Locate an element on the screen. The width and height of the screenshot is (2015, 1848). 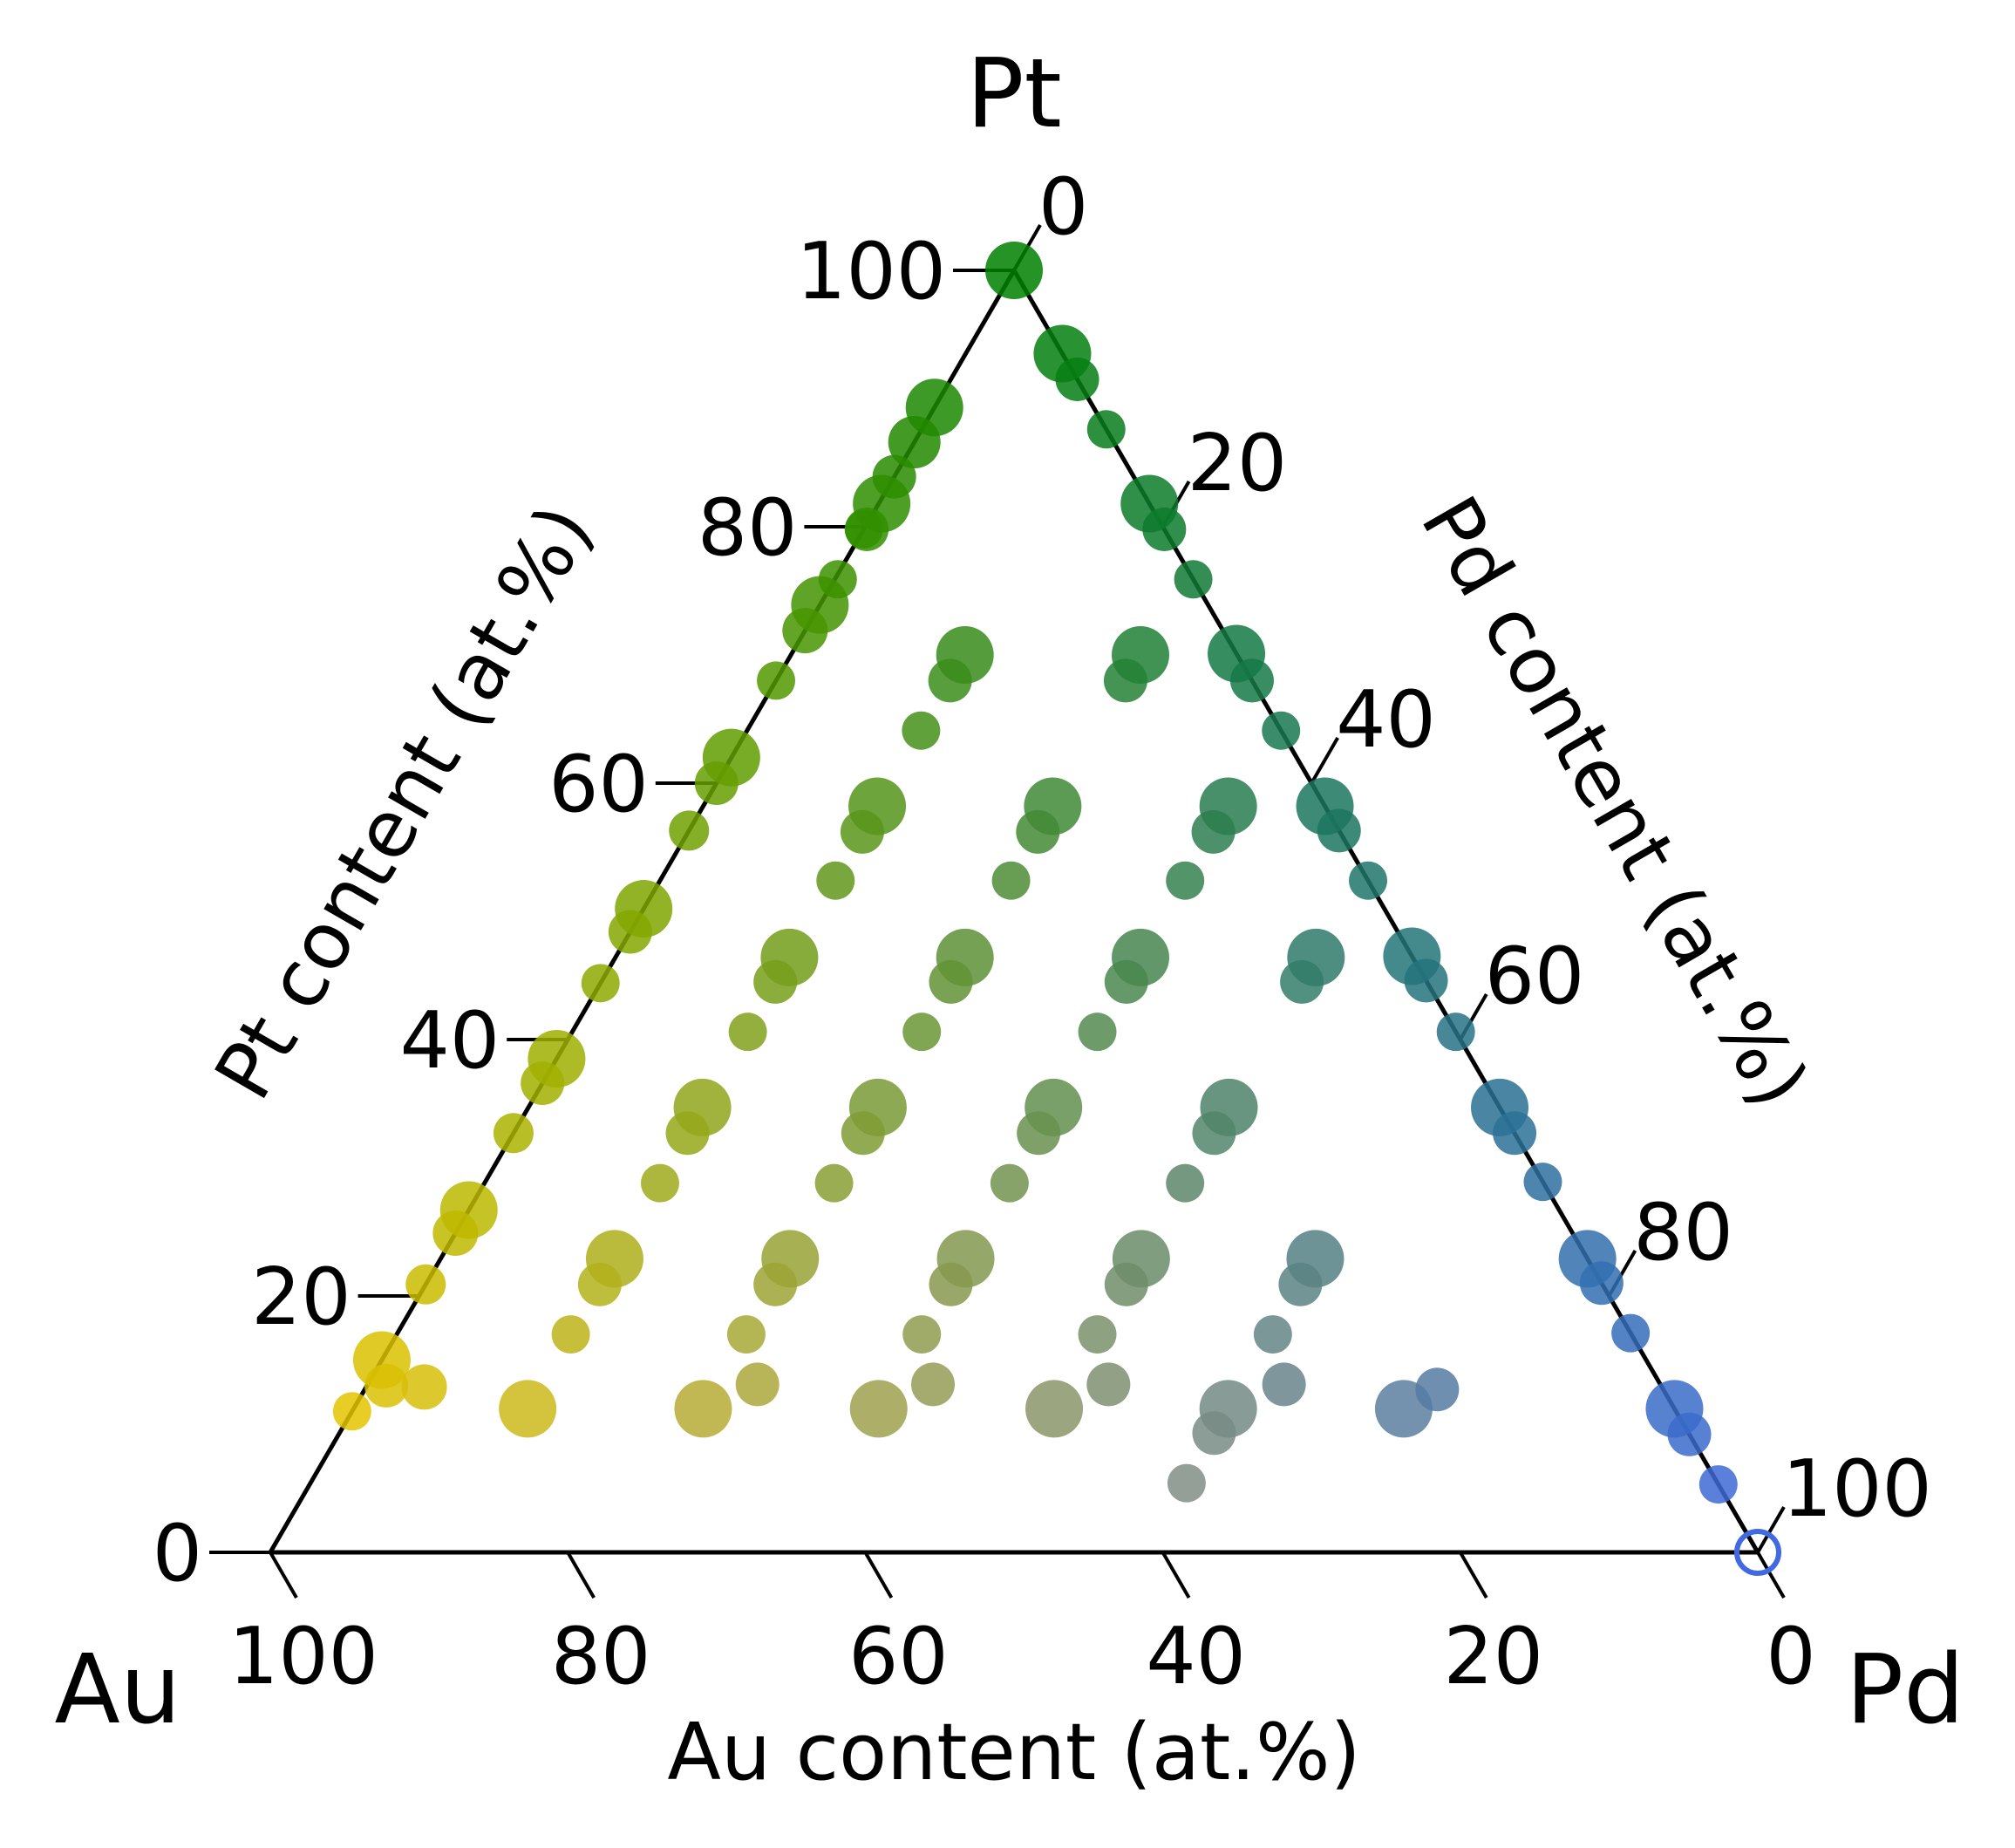
left-axis-tick-label: 100 is located at coordinates (871, 271).